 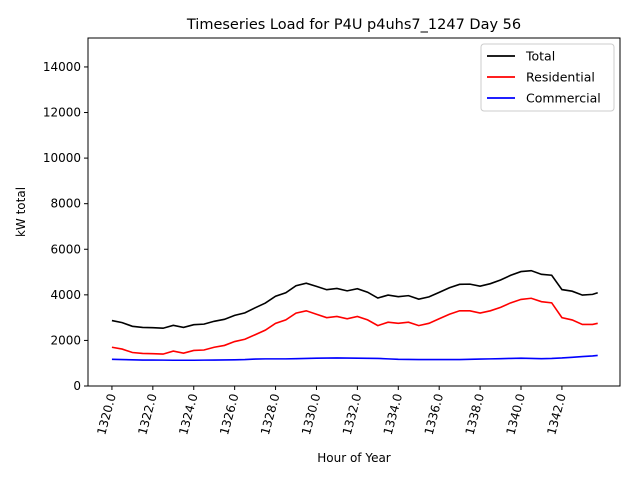 I want to click on x-axis-label: Hour of Year, so click(x=354, y=458).